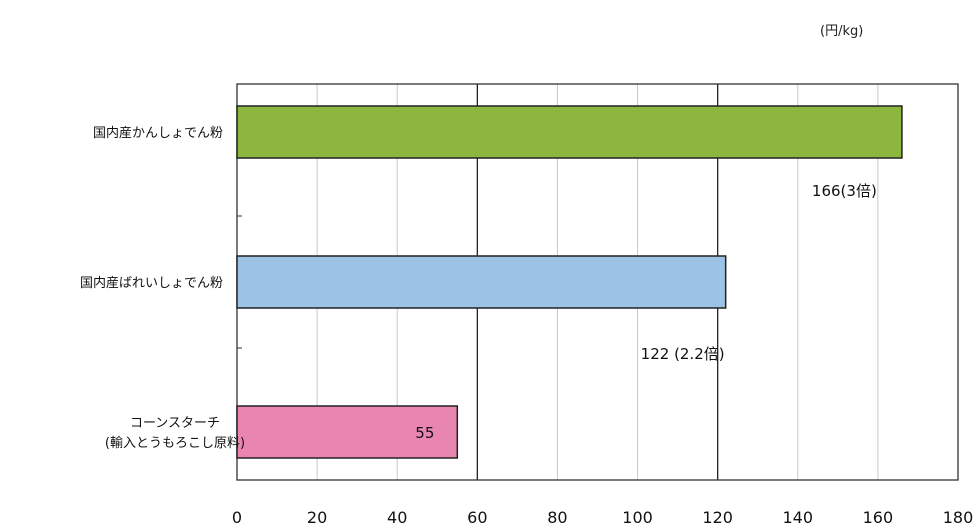  I want to click on x-tick-label-120: 120, so click(717, 517).